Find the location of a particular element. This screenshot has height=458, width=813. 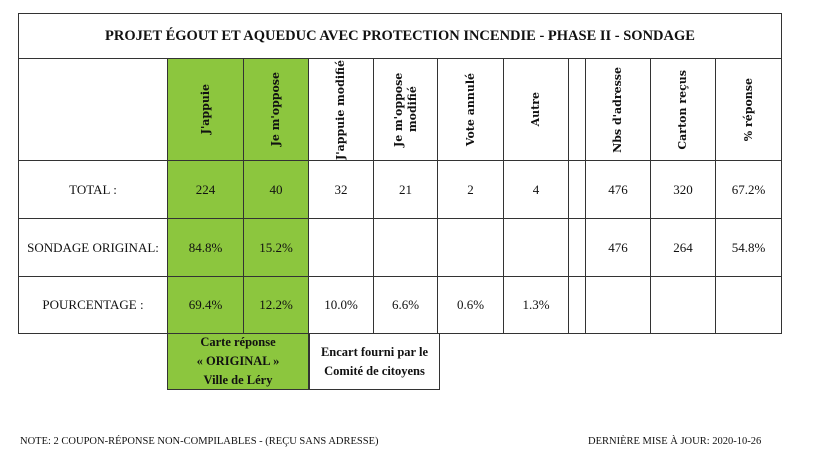

table-cell-text: 54.8% is located at coordinates (748, 247).